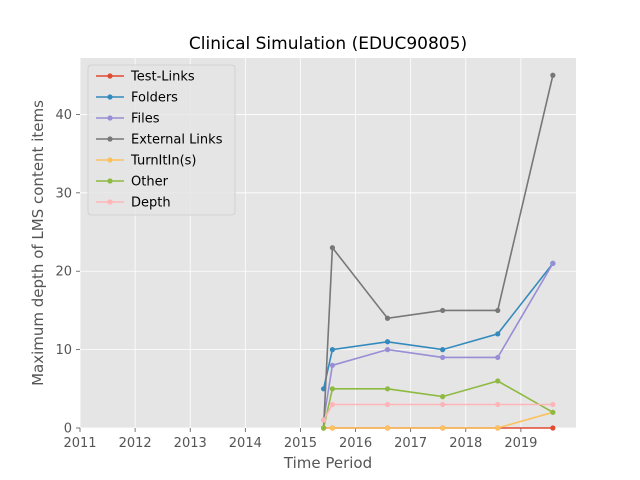  What do you see at coordinates (63, 272) in the screenshot?
I see `y-tick-label: 20` at bounding box center [63, 272].